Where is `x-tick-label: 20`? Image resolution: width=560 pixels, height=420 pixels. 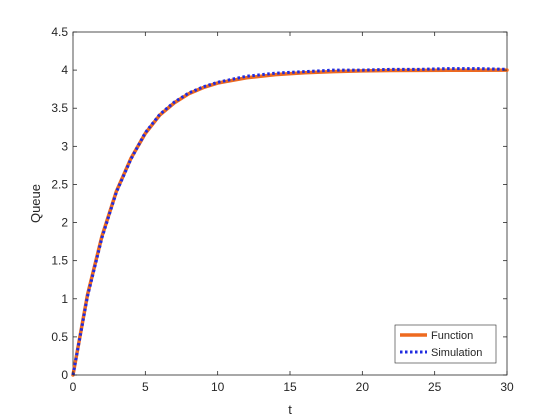 x-tick-label: 20 is located at coordinates (363, 387).